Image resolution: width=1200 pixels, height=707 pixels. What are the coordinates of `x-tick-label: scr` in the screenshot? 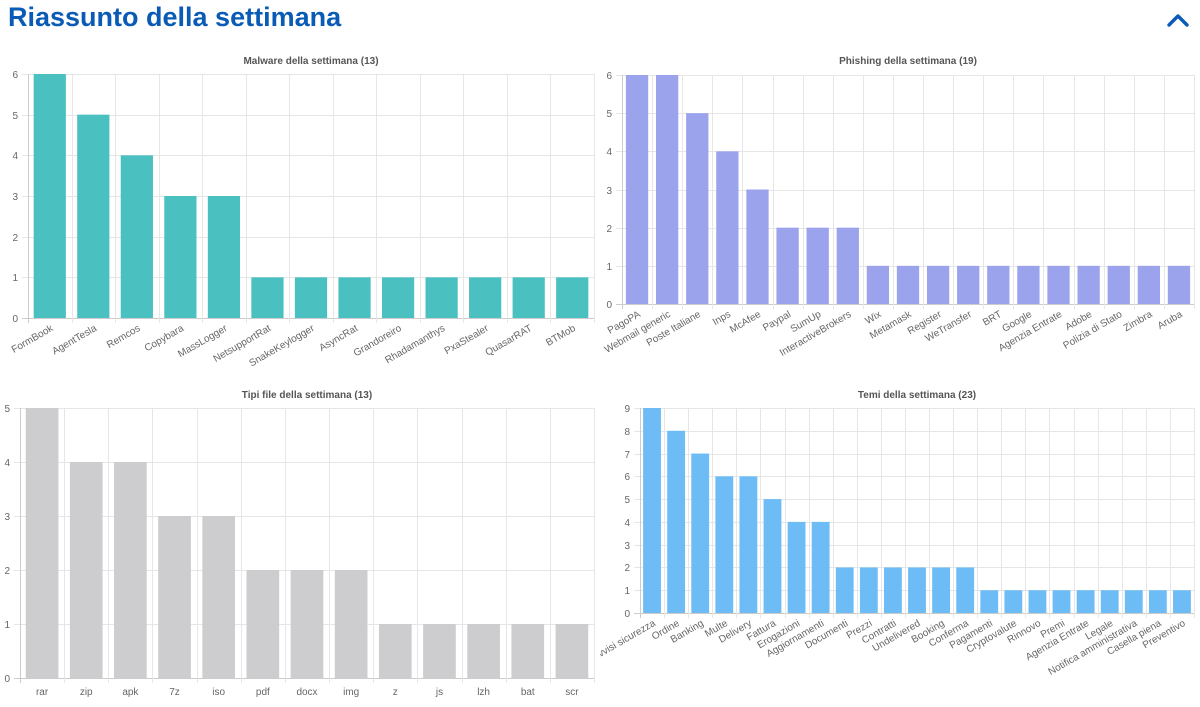 It's located at (572, 692).